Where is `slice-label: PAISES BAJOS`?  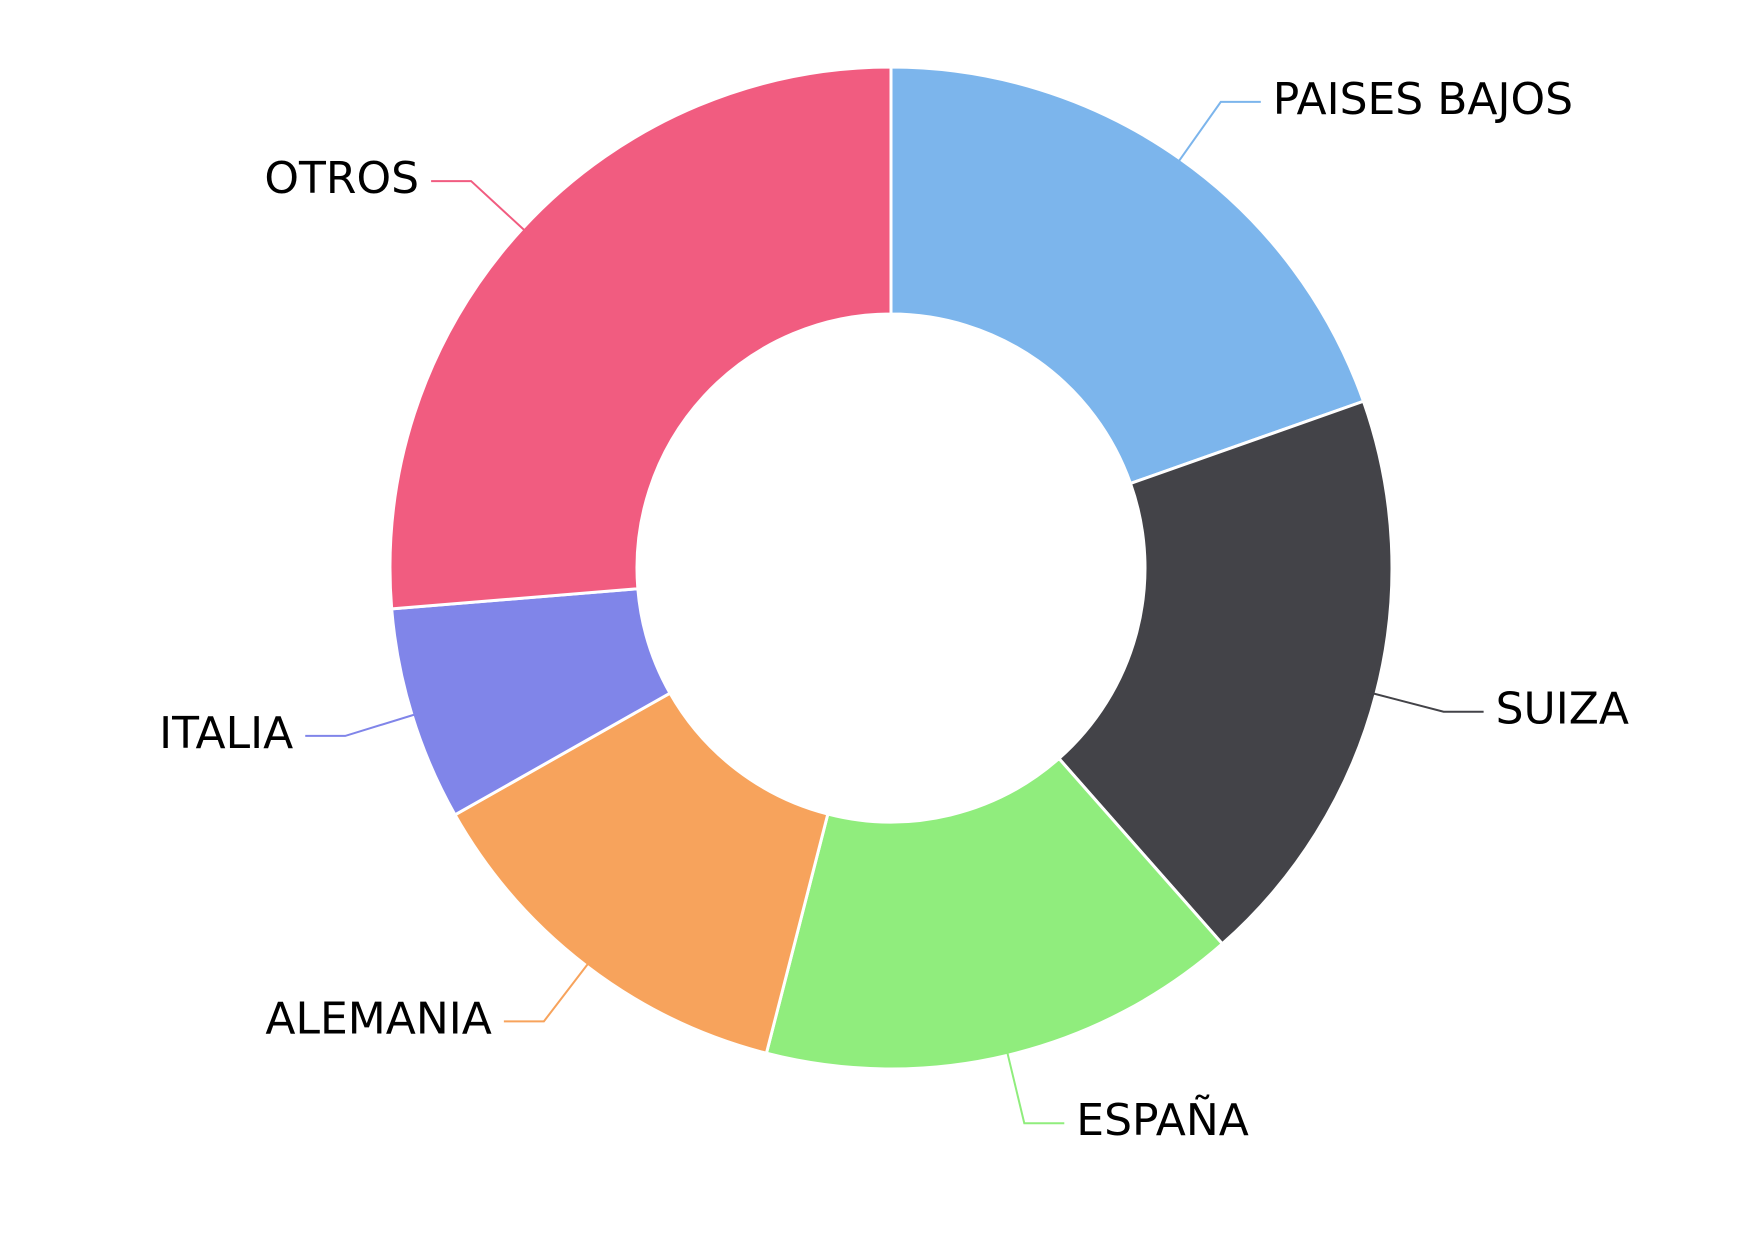 slice-label: PAISES BAJOS is located at coordinates (1423, 99).